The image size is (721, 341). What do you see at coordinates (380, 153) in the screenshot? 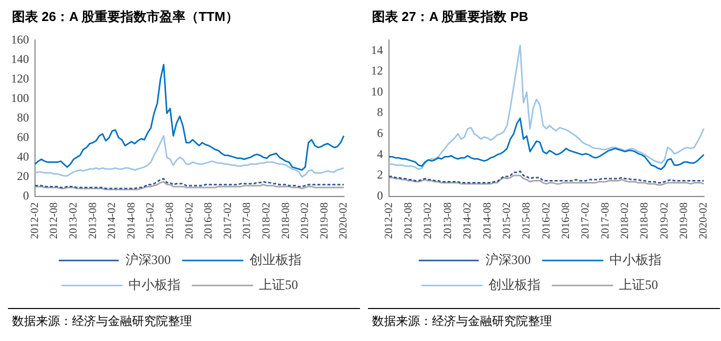
I see `y-tick-label: 4` at bounding box center [380, 153].